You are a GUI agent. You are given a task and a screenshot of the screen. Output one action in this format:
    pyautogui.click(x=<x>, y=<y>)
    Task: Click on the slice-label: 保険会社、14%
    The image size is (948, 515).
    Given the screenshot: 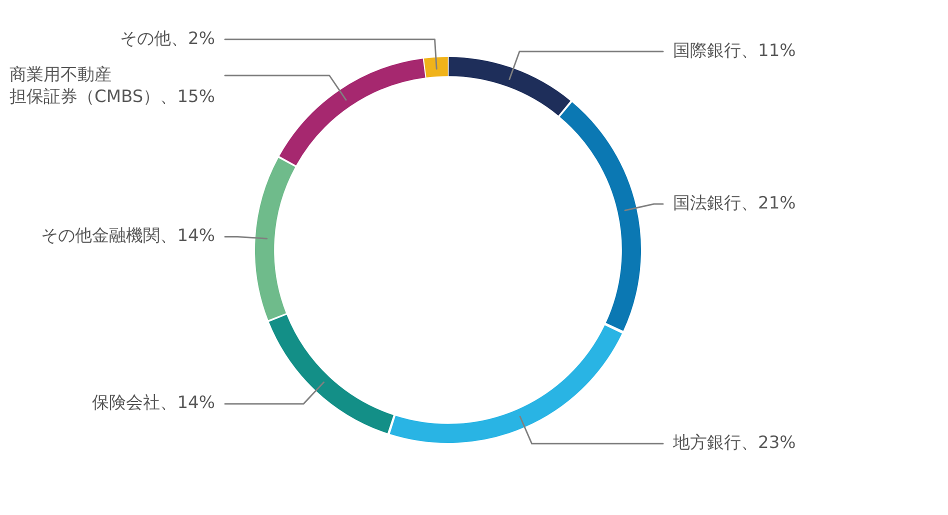 What is the action you would take?
    pyautogui.click(x=154, y=403)
    